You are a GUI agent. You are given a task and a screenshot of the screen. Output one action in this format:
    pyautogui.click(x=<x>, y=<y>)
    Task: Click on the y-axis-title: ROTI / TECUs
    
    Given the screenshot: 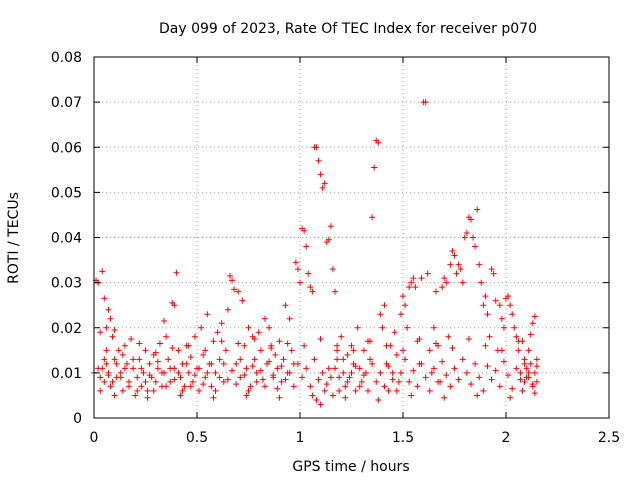 What is the action you would take?
    pyautogui.click(x=14, y=238)
    